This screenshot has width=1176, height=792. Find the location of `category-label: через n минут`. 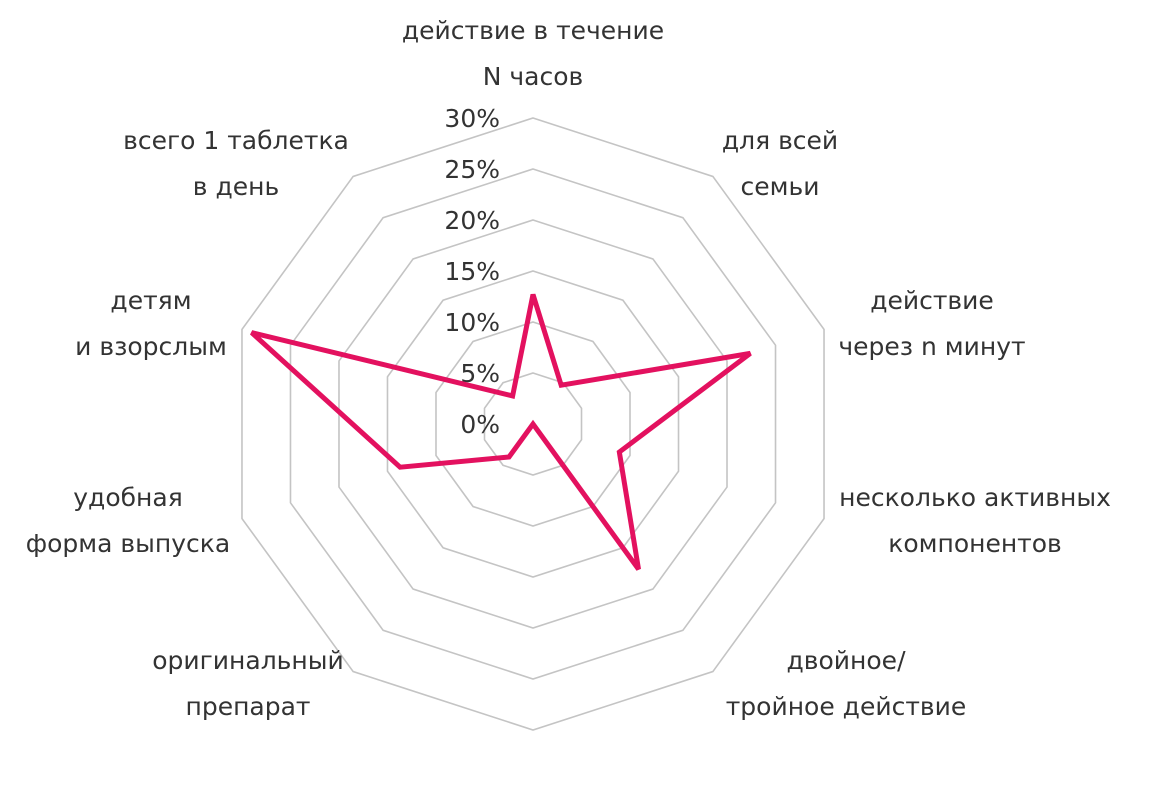

category-label: через n минут is located at coordinates (931, 346).